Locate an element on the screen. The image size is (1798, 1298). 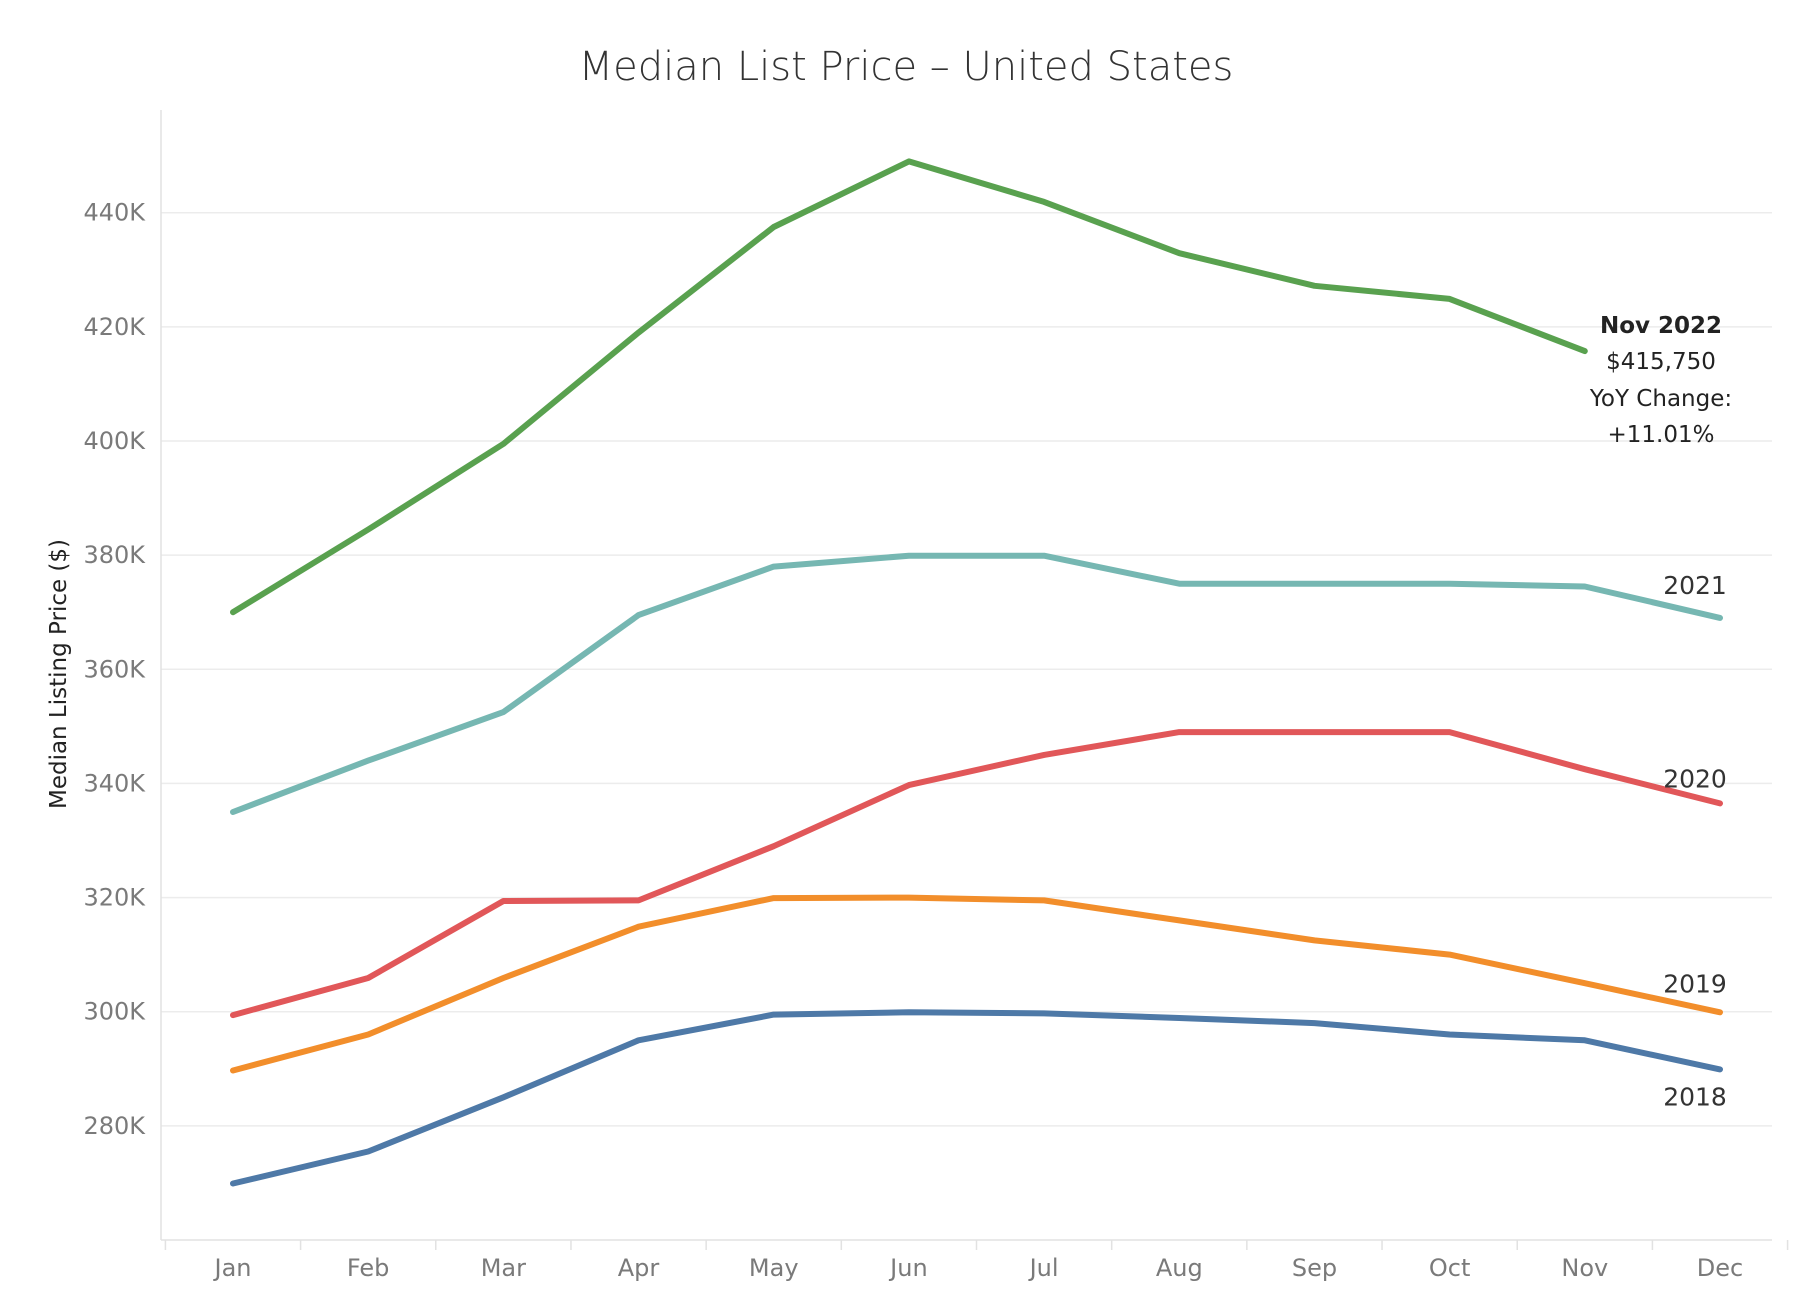
y-tick-labels: 280K 300K 320K 340K 360K 380K 400K 420K 440K is located at coordinates (114, 669).